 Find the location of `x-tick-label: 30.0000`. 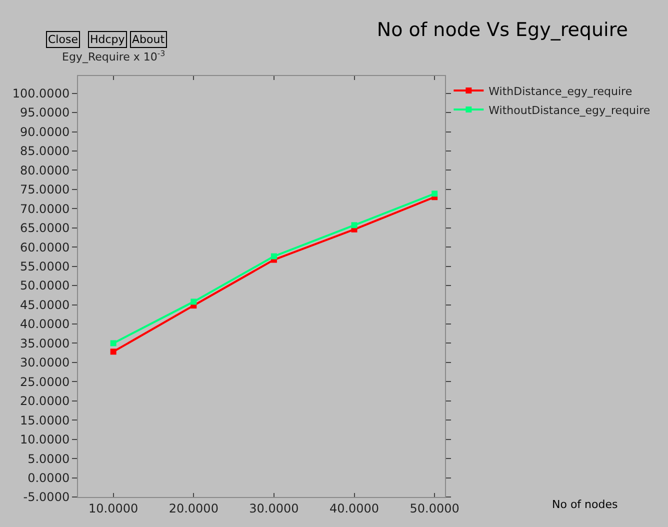

x-tick-label: 30.0000 is located at coordinates (274, 508).